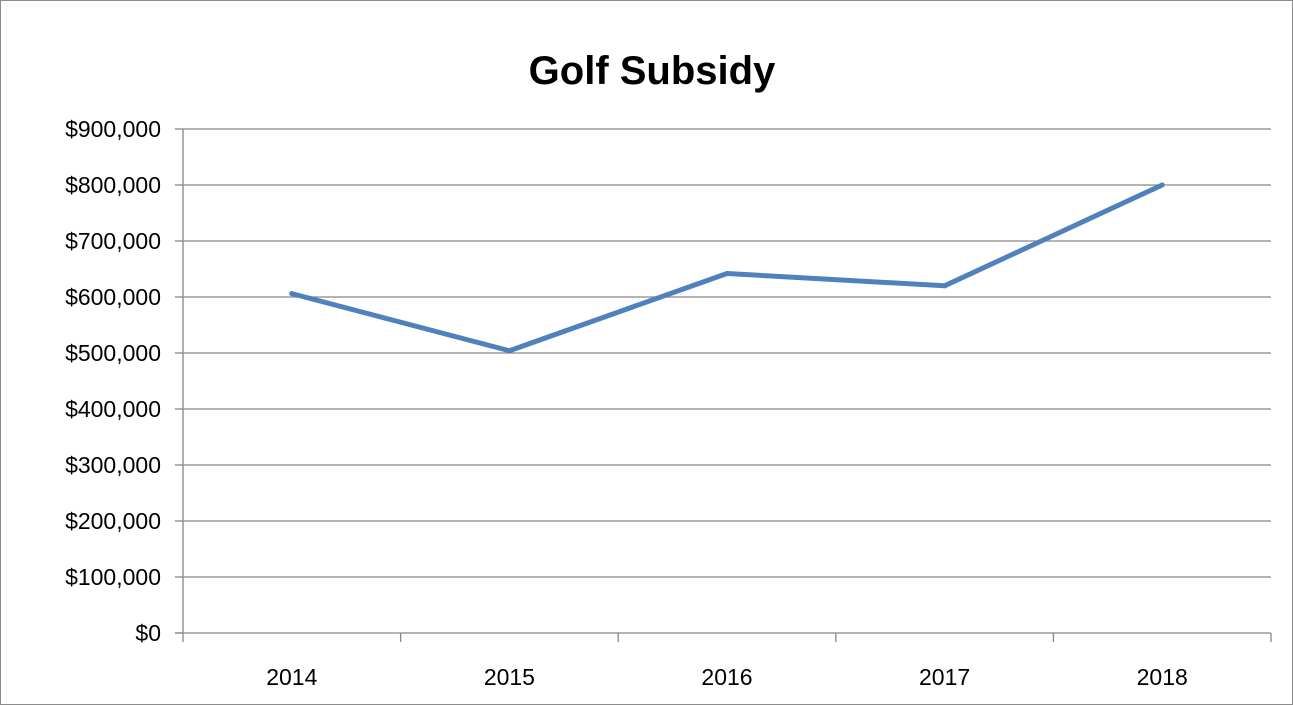  Describe the element at coordinates (148, 633) in the screenshot. I see `y-tick-label: $0` at that location.